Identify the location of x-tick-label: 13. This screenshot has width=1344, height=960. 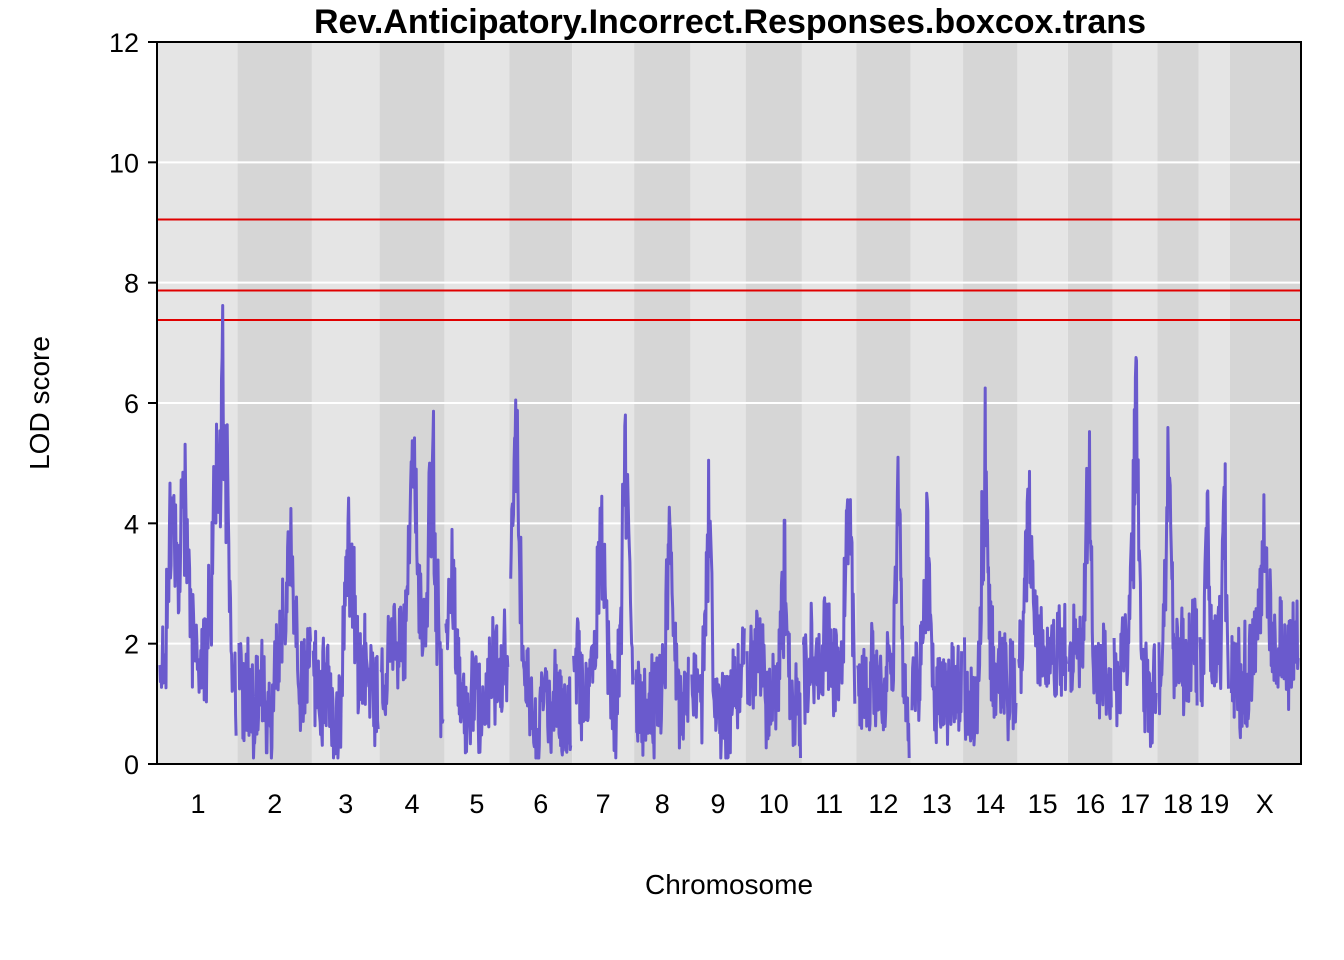
(937, 804).